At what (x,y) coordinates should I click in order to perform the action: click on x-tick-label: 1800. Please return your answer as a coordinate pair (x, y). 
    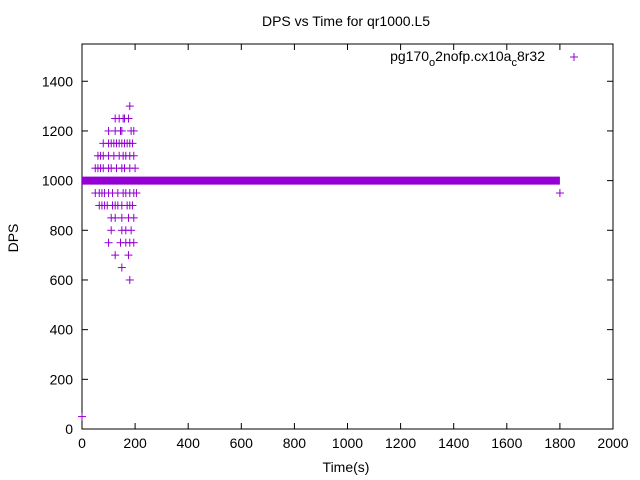
    Looking at the image, I should click on (559, 443).